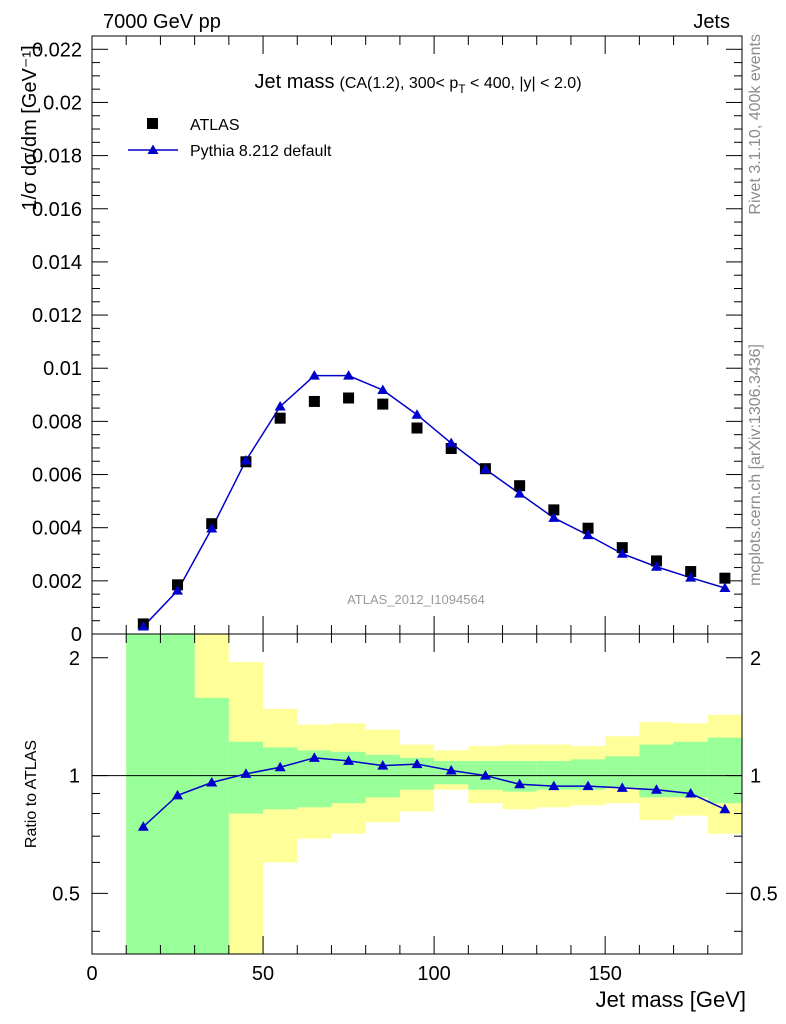 This screenshot has height=1024, width=786. What do you see at coordinates (66, 894) in the screenshot?
I see `ratio-y-tick-label: 0.5` at bounding box center [66, 894].